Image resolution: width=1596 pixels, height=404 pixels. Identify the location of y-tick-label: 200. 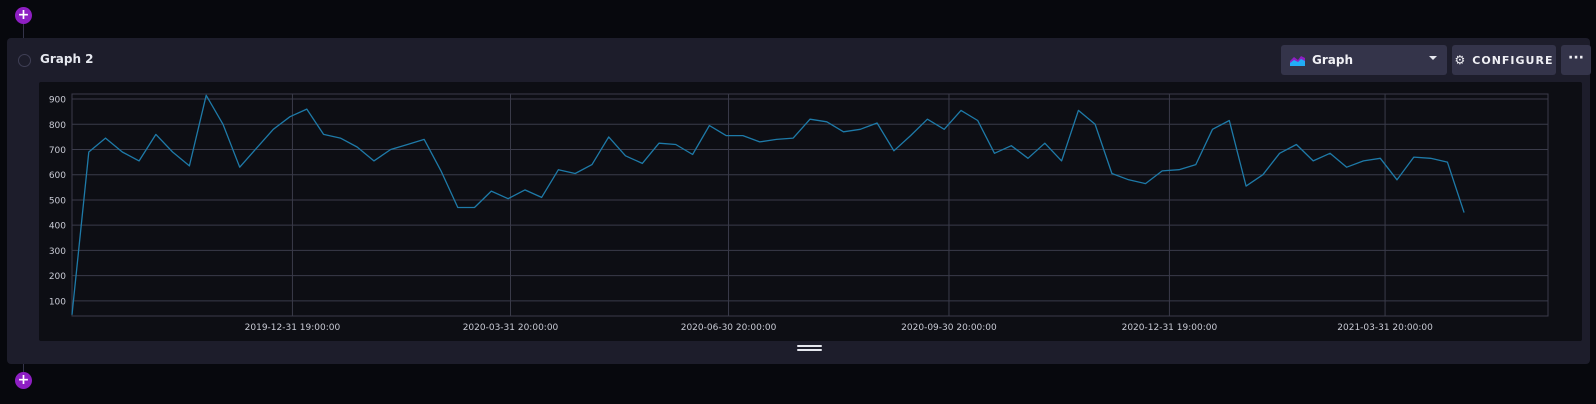
(57, 277).